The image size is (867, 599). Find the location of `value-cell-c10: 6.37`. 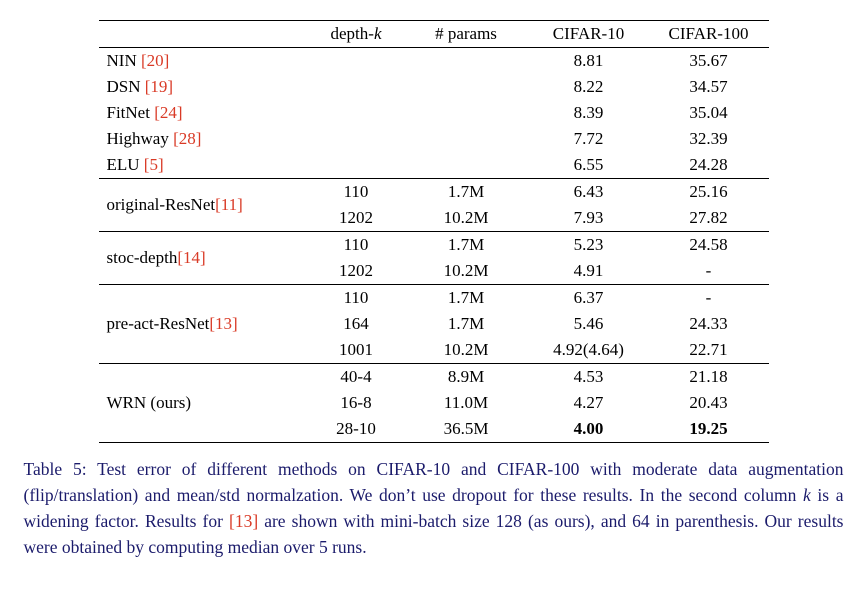

value-cell-c10: 6.37 is located at coordinates (588, 297).